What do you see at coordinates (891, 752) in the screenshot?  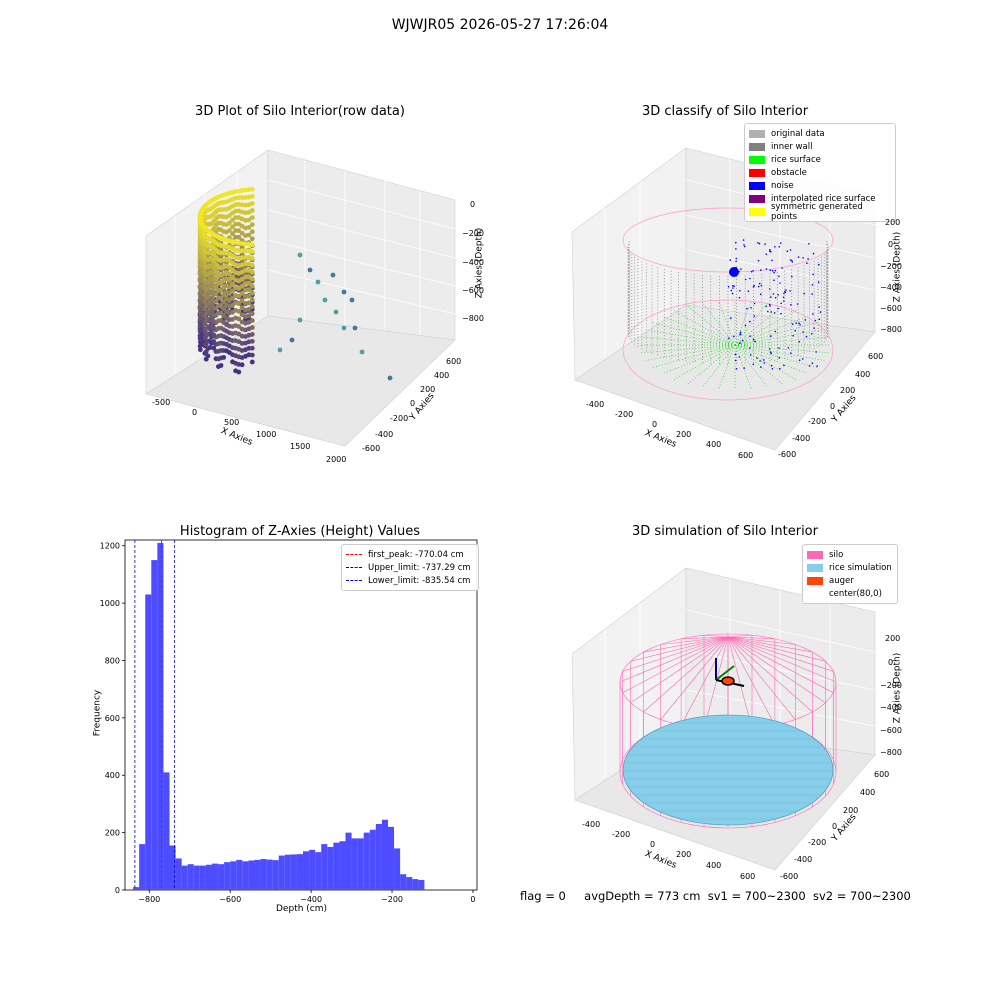 I see `panel4-ztick: −800` at bounding box center [891, 752].